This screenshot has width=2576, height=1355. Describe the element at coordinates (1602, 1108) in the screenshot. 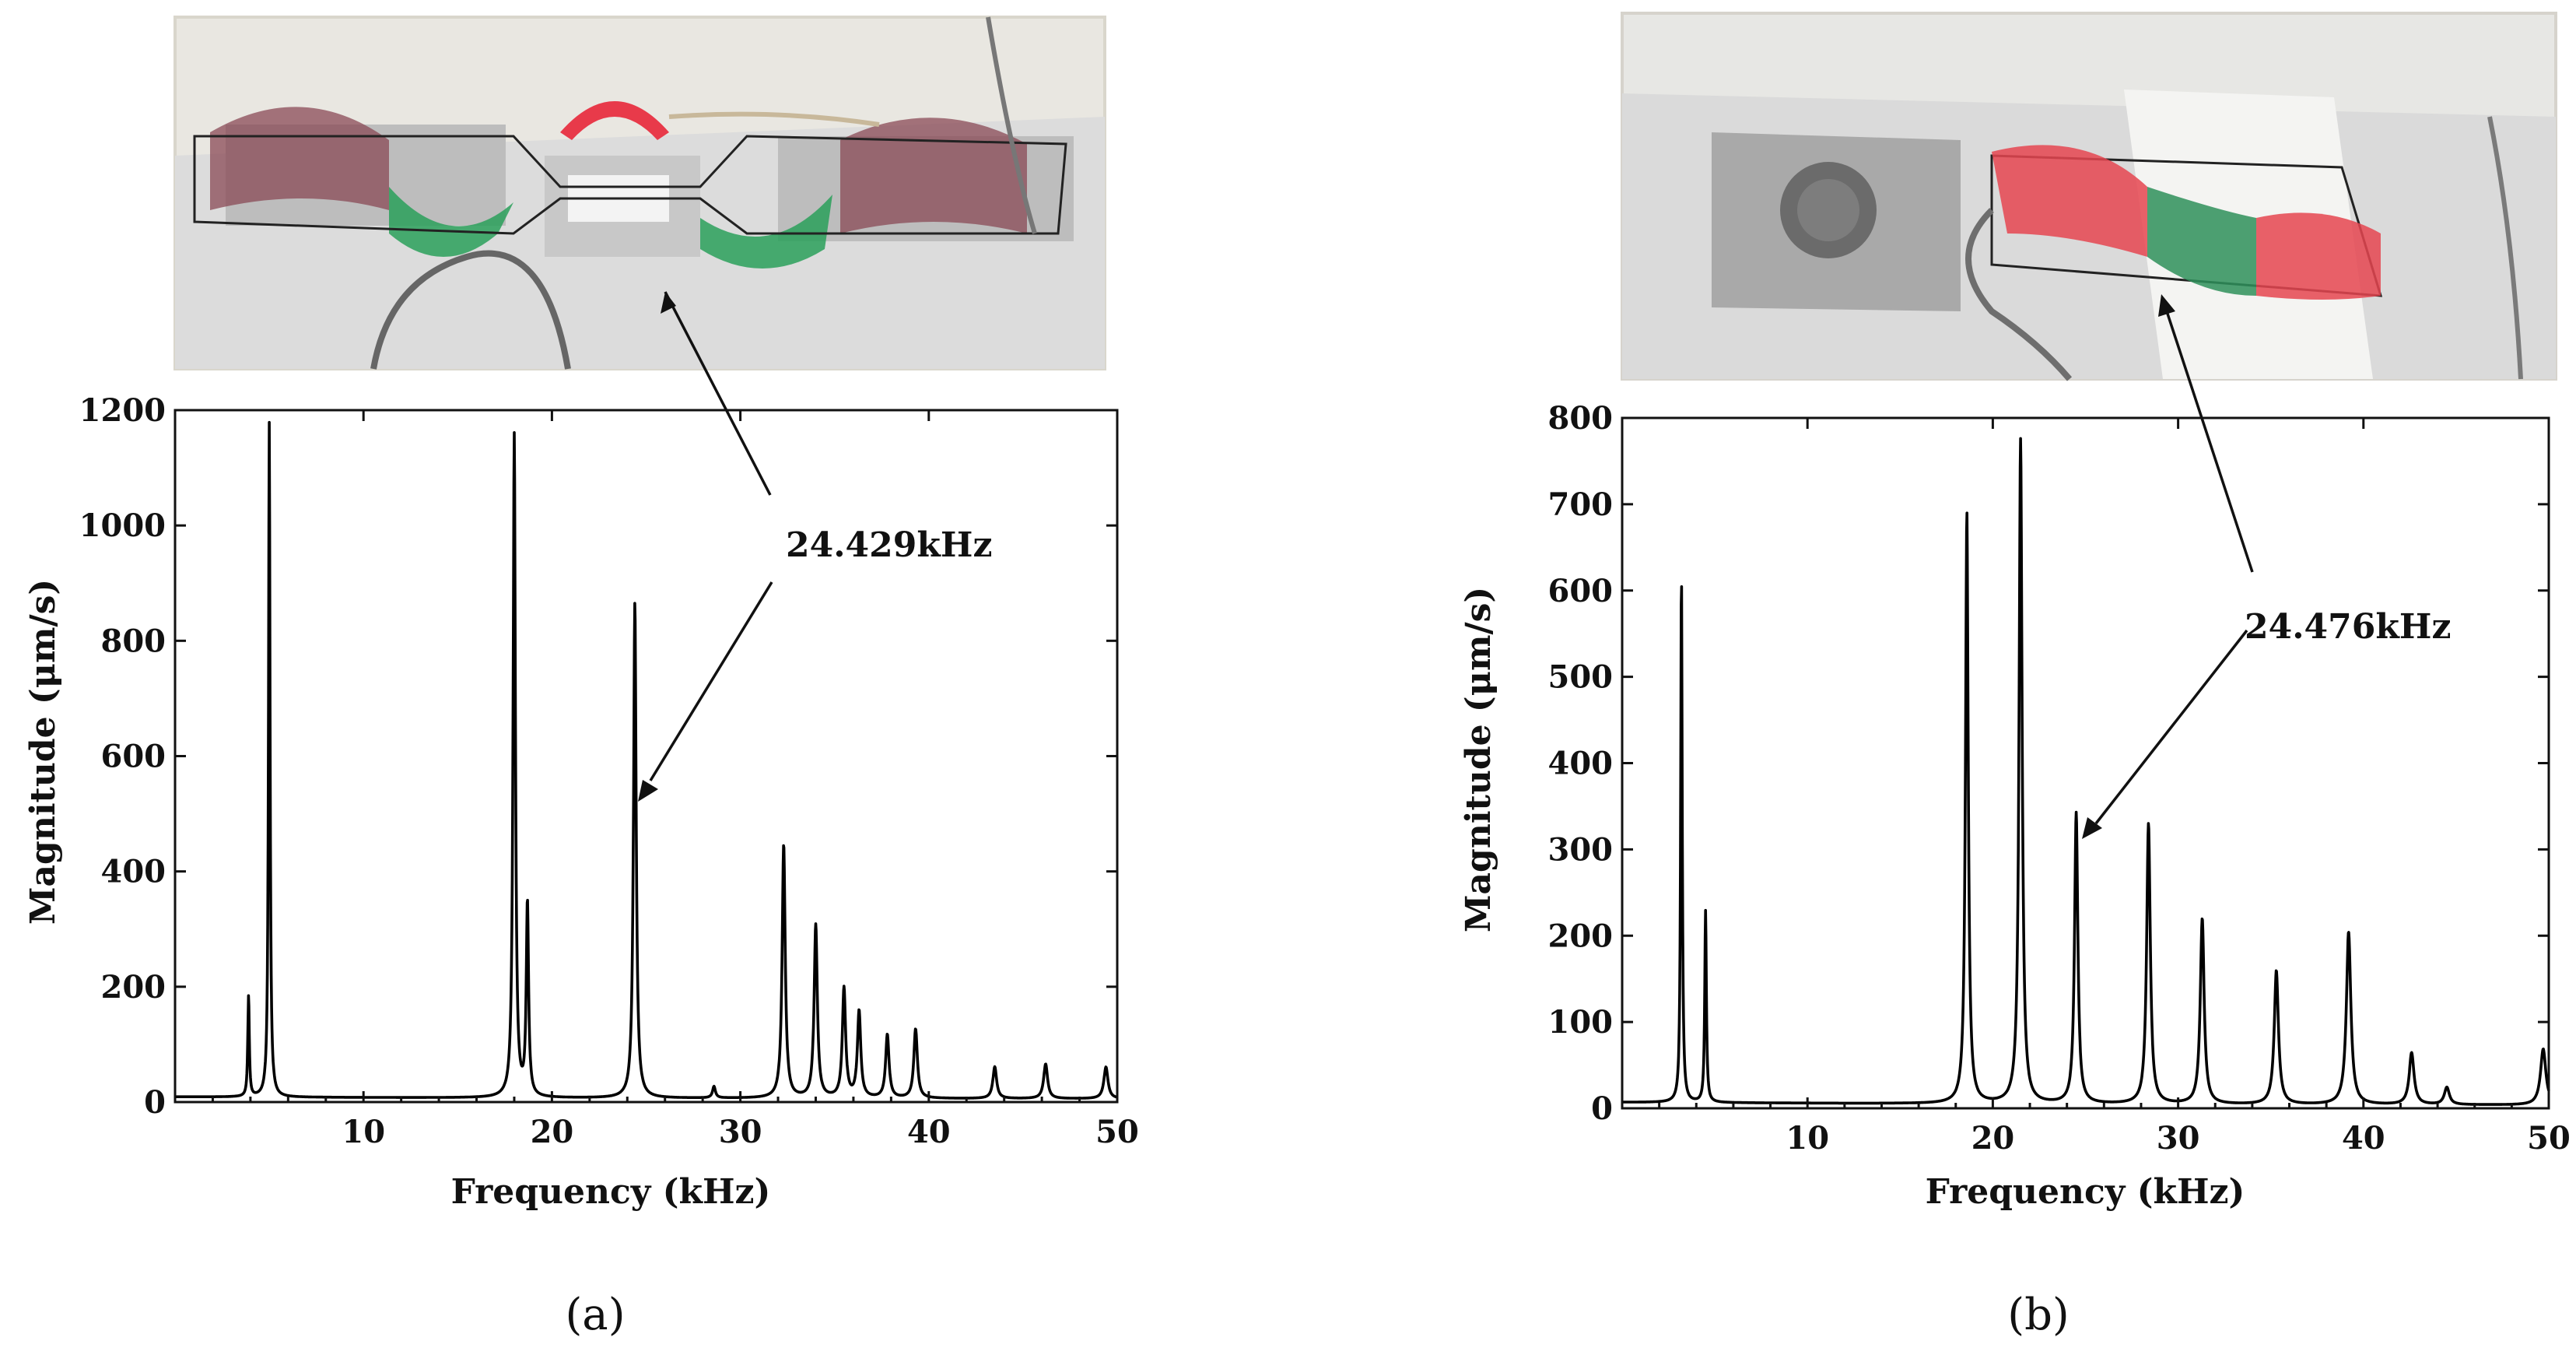

I see `chart-b-y-tick-label: 0` at that location.